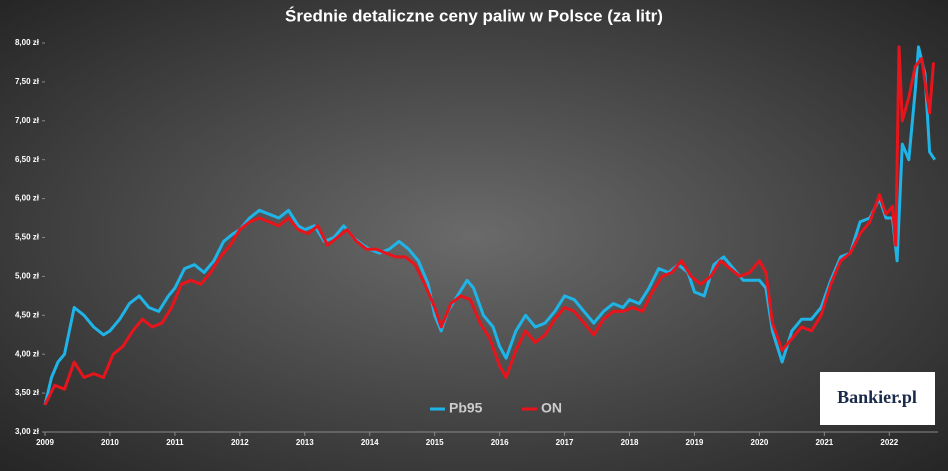  Describe the element at coordinates (175, 442) in the screenshot. I see `x-tick-label: 2011` at that location.